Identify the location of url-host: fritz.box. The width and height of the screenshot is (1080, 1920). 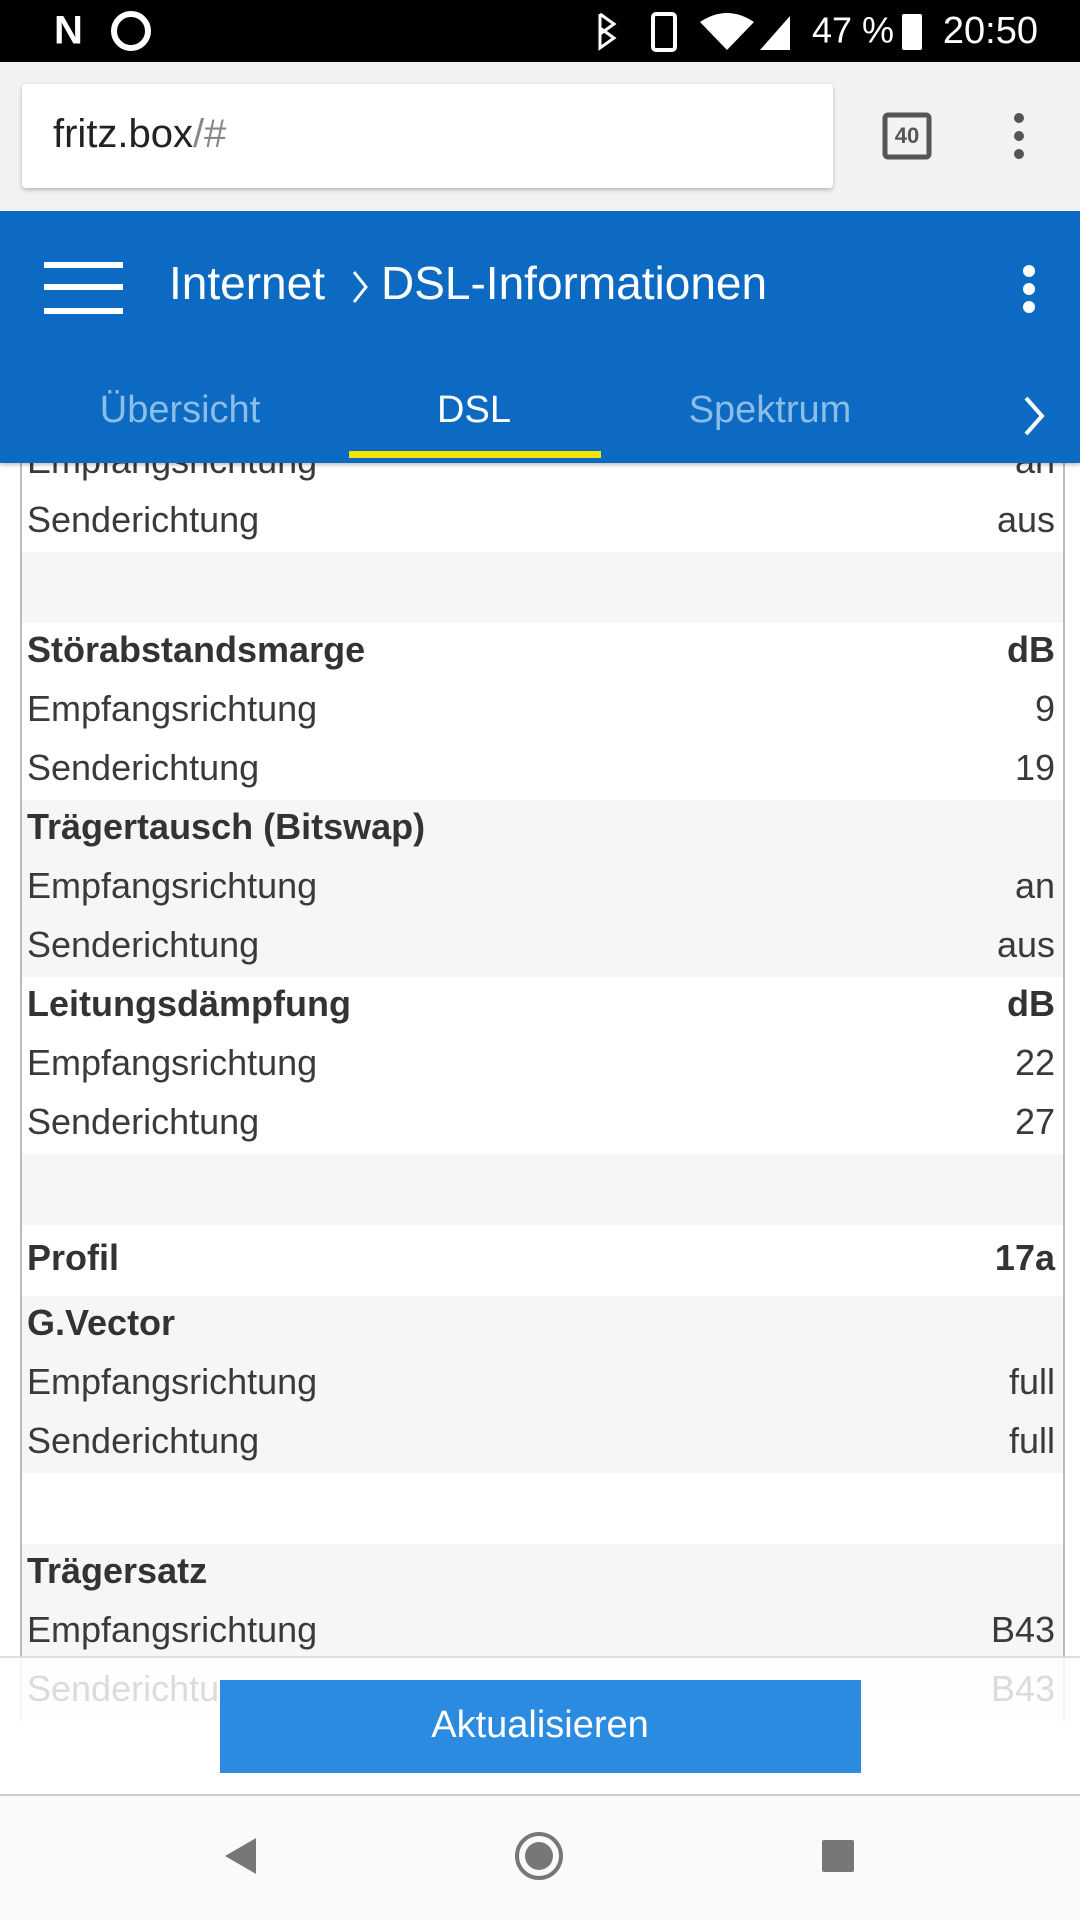
(123, 134).